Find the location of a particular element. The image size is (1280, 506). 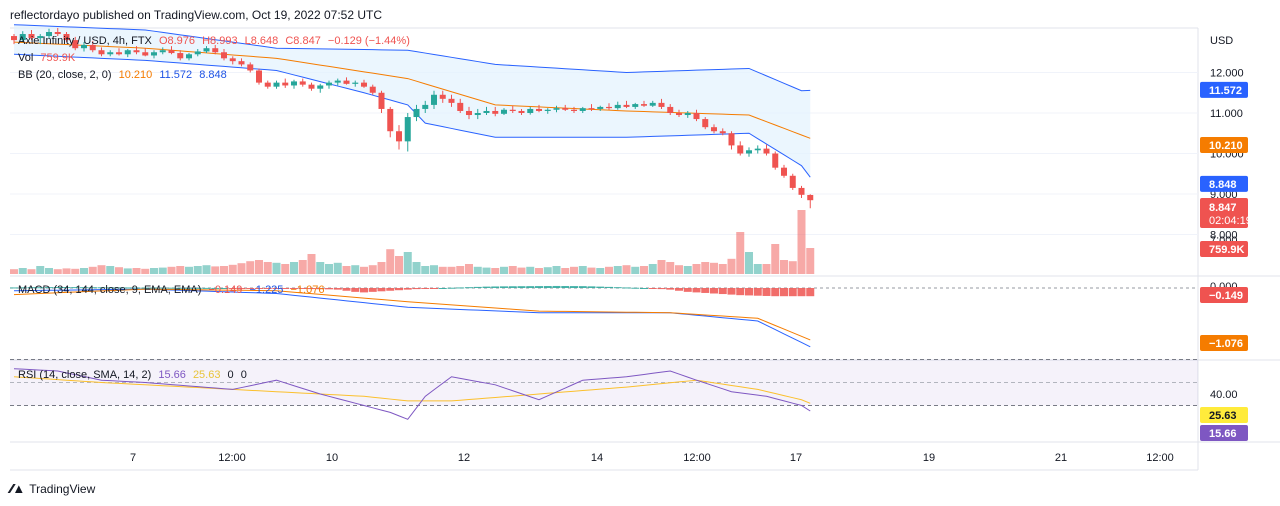

rsi-label: RSI (14, close, SMA, 14, 2) is located at coordinates (85, 375).